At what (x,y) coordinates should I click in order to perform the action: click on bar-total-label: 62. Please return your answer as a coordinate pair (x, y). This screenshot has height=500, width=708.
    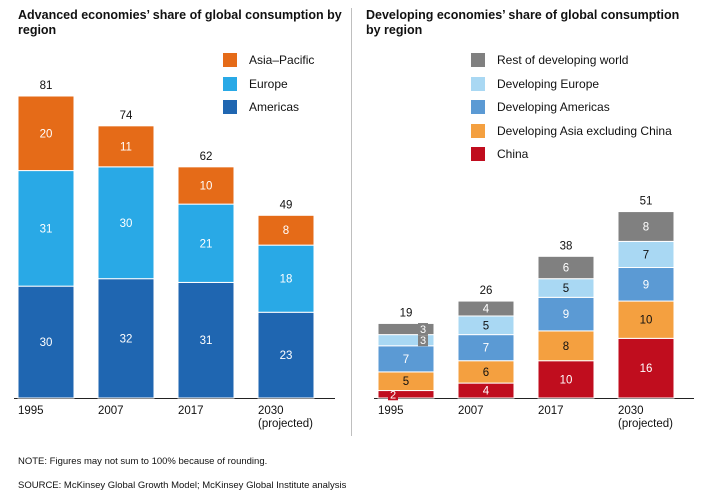
    Looking at the image, I should click on (206, 157).